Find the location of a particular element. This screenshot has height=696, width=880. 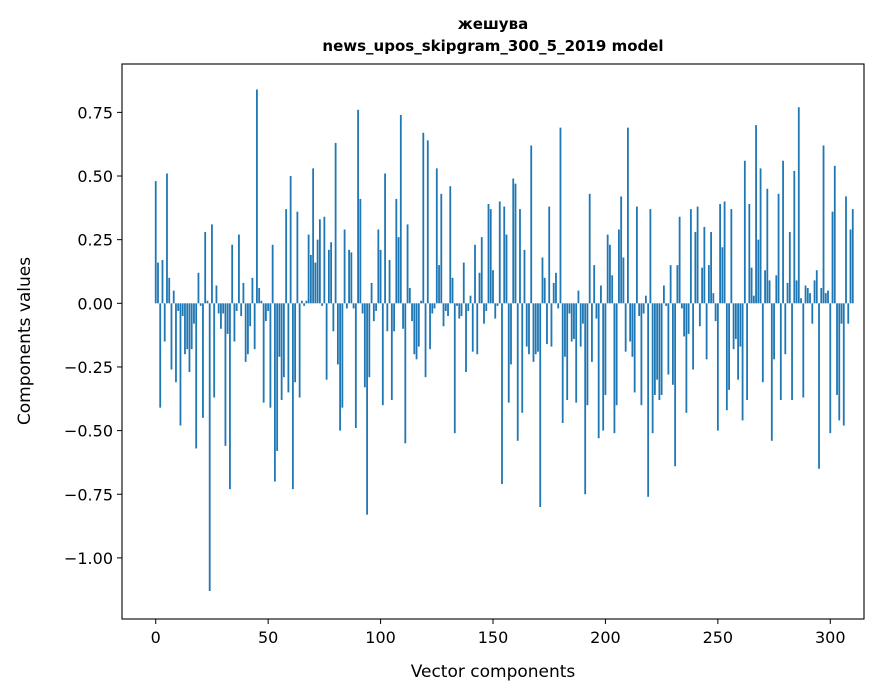

x-axis-label: Vector components is located at coordinates (493, 672).